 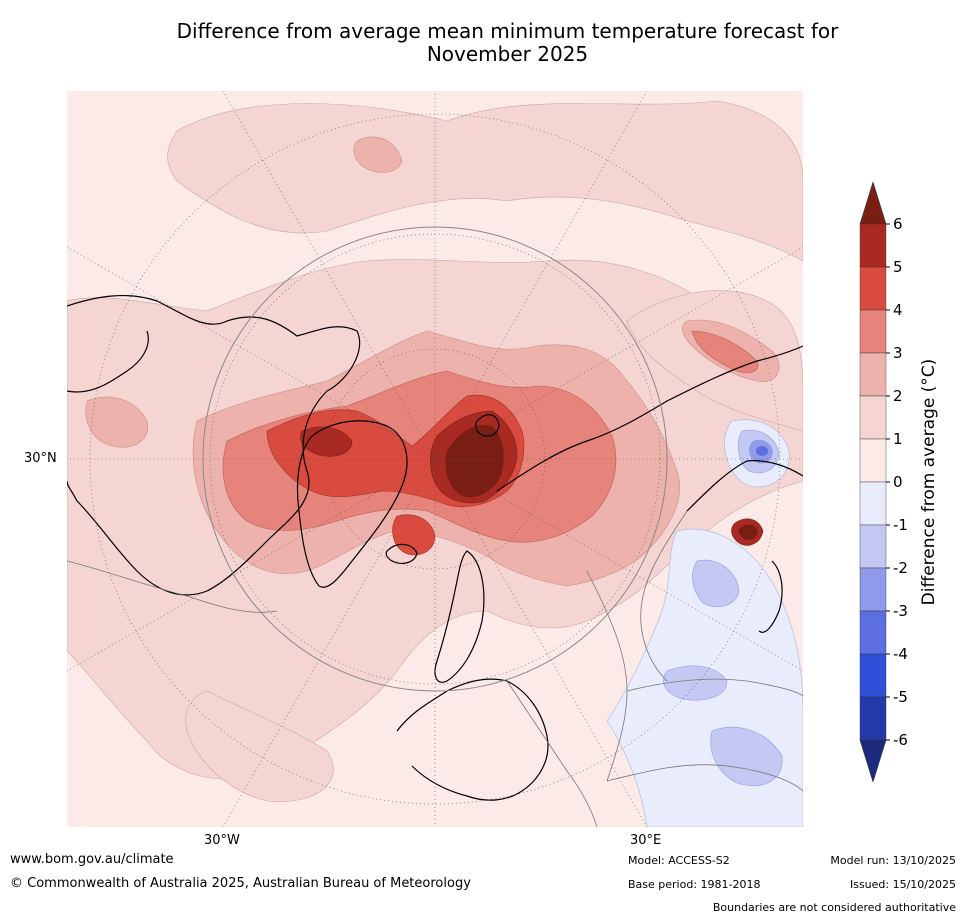 I want to click on anomaly-zone-over-6-arctic, so click(x=474, y=461).